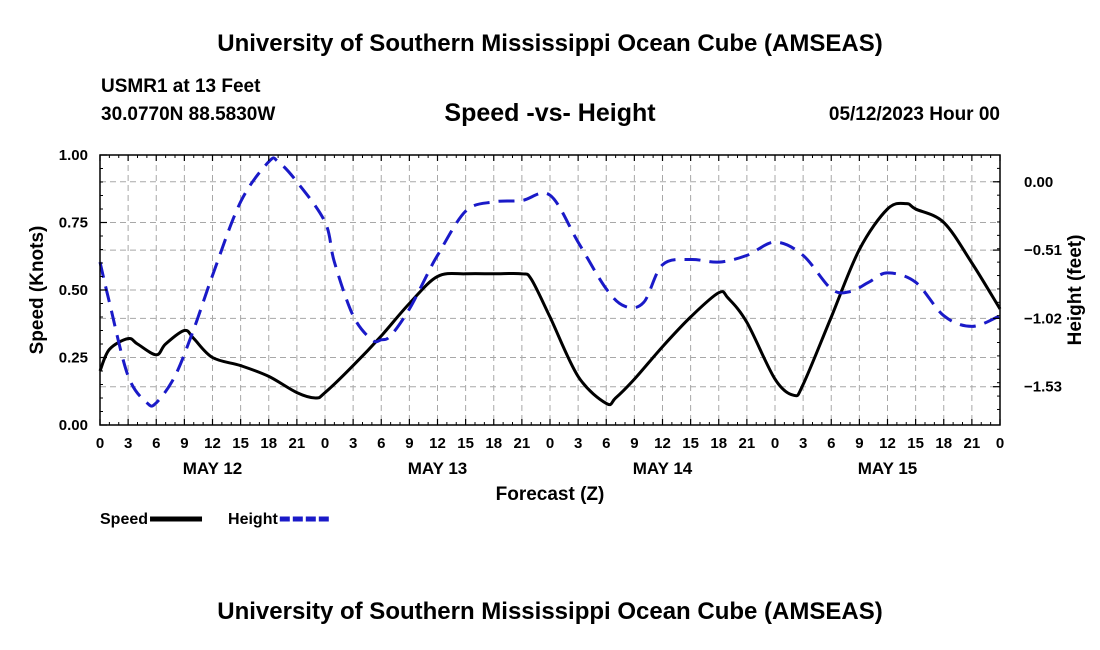  I want to click on chart-legend: Speed Height, so click(216, 519).